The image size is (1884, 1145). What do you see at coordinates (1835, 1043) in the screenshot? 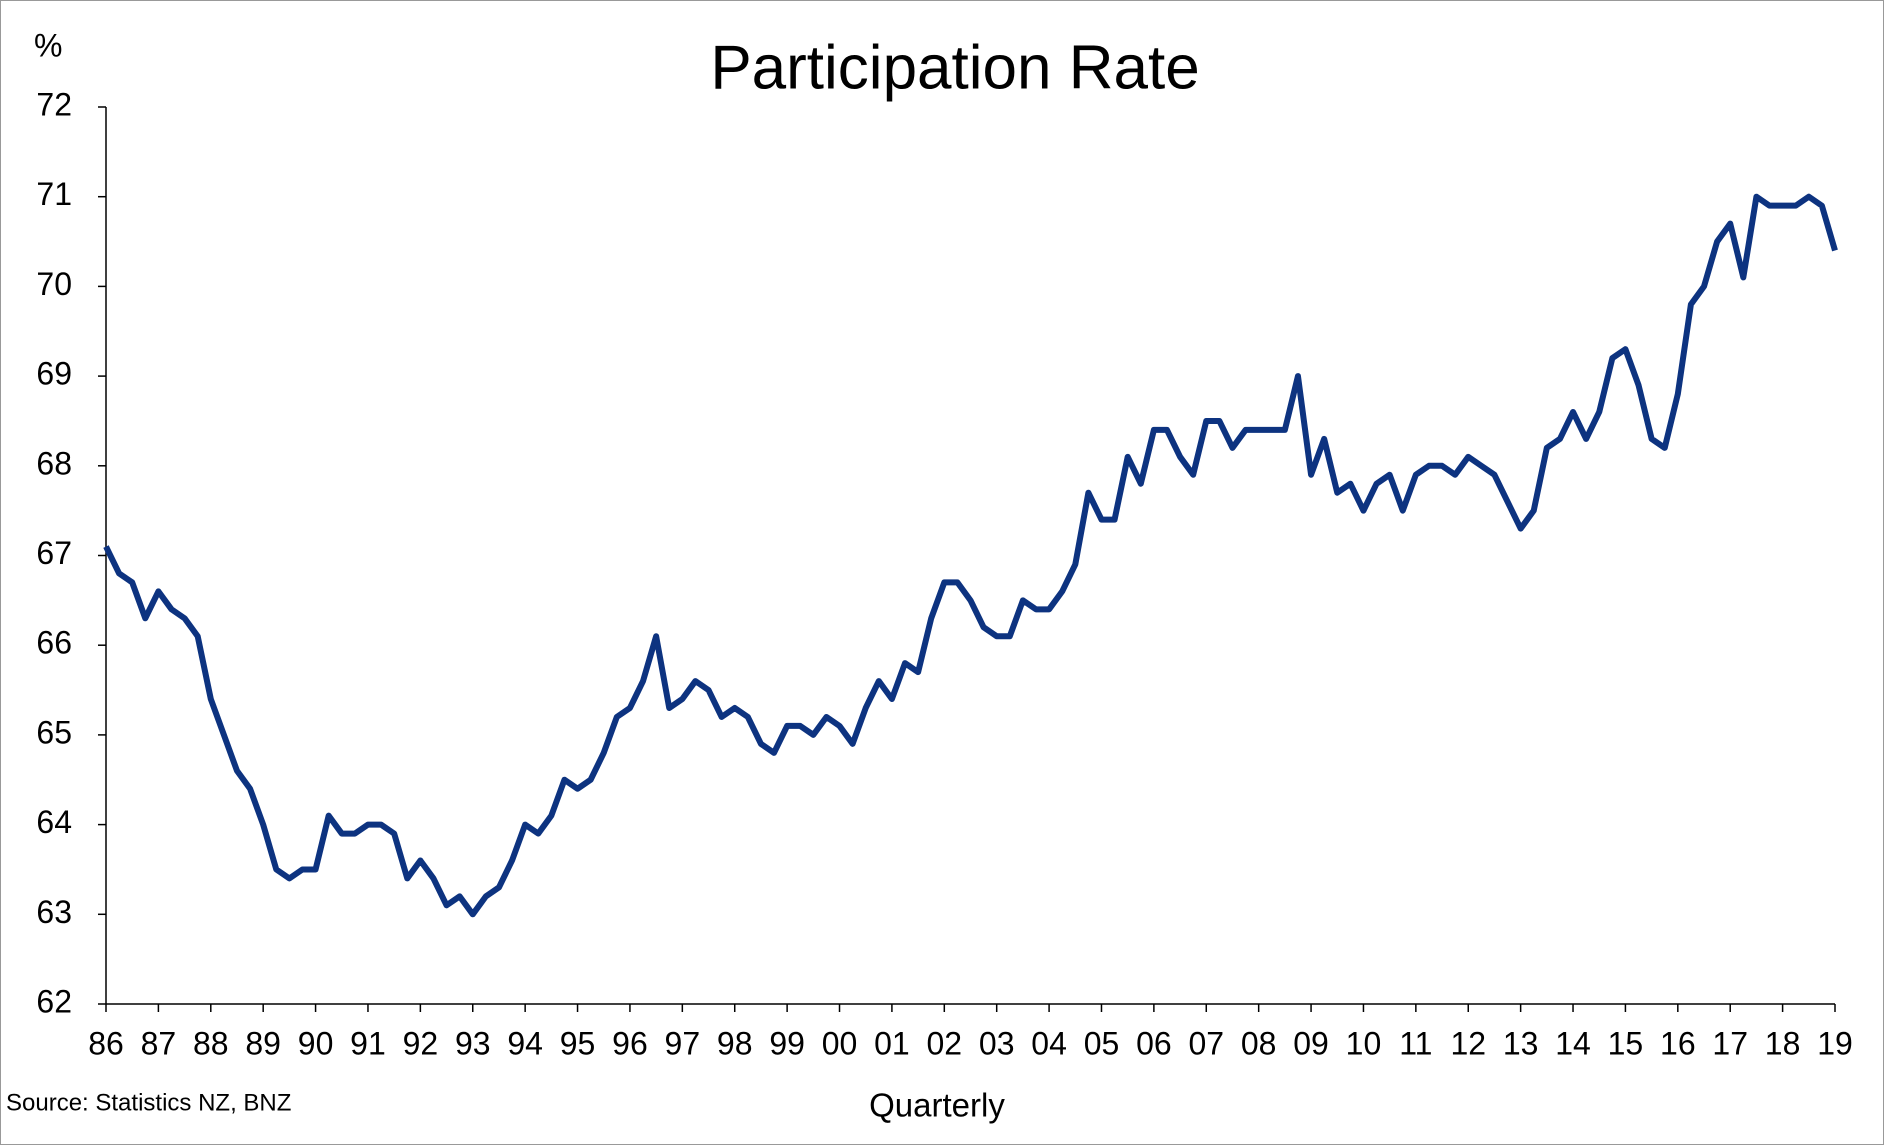
I see `x-tick-label: 19` at bounding box center [1835, 1043].